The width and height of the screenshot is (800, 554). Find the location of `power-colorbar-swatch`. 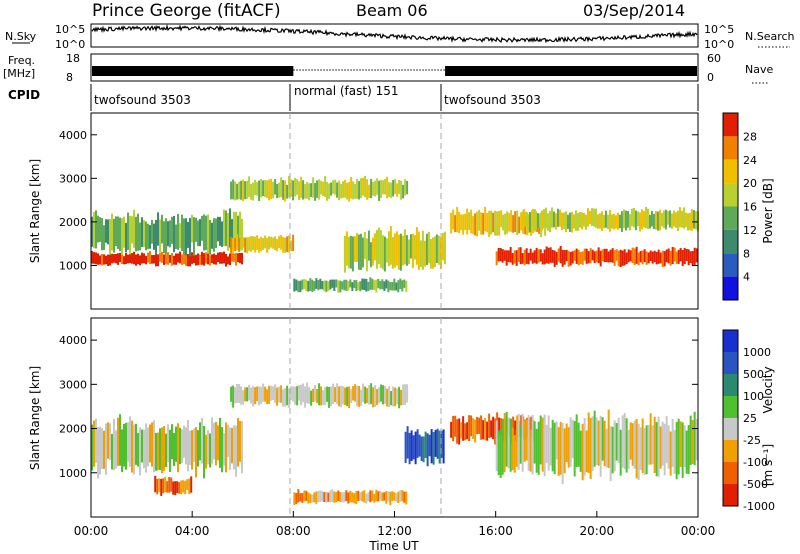

power-colorbar-swatch is located at coordinates (730, 218).